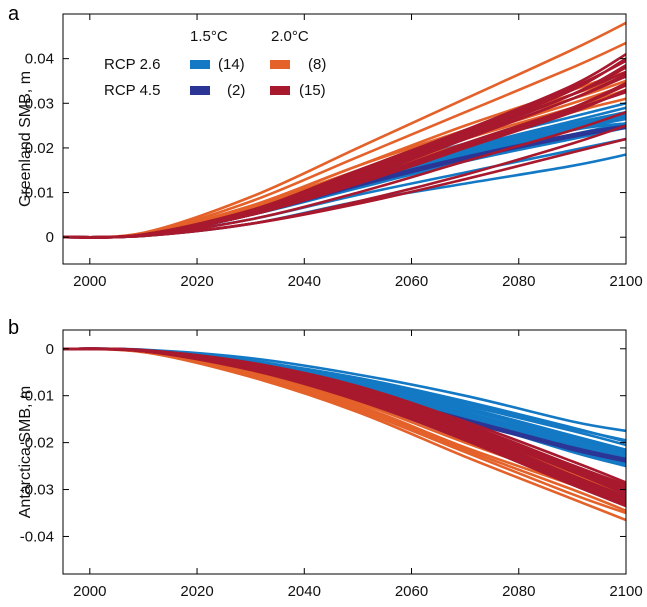 Image resolution: width=647 pixels, height=607 pixels. What do you see at coordinates (304, 281) in the screenshot?
I see `x-tick-label-a-2: 2040` at bounding box center [304, 281].